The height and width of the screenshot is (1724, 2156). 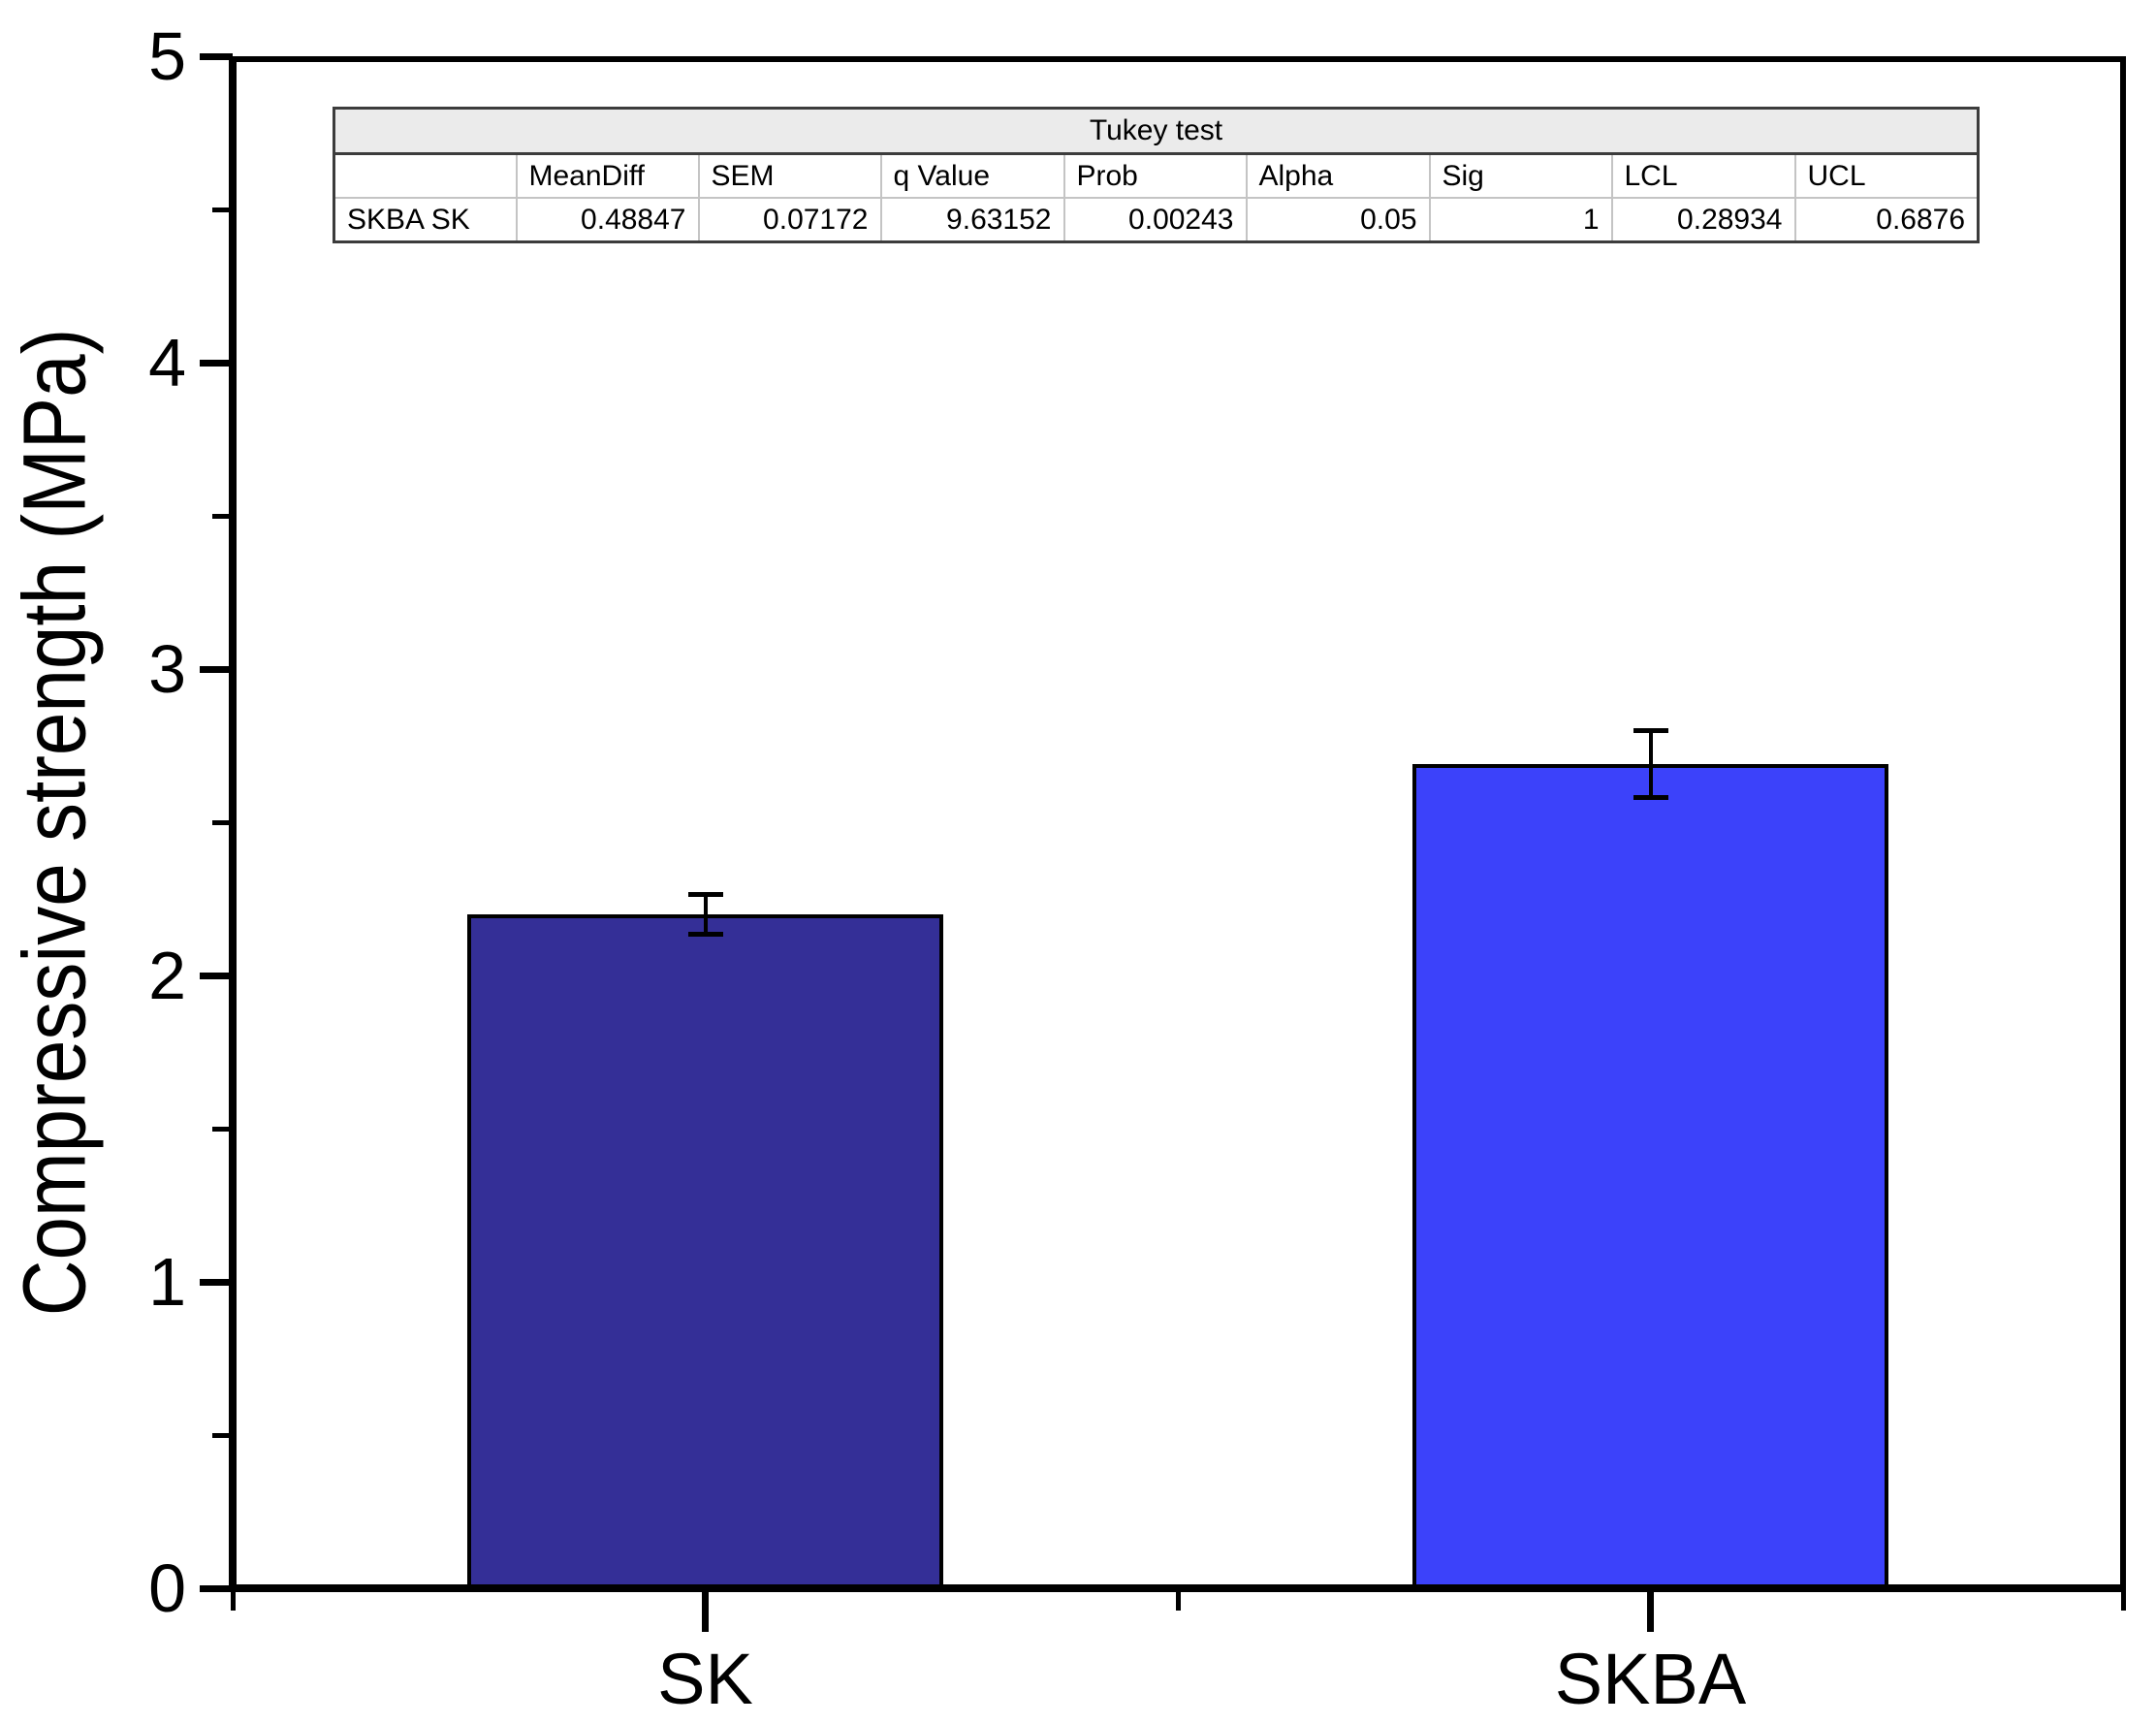 What do you see at coordinates (971, 176) in the screenshot?
I see `tukey-col-header: q Value` at bounding box center [971, 176].